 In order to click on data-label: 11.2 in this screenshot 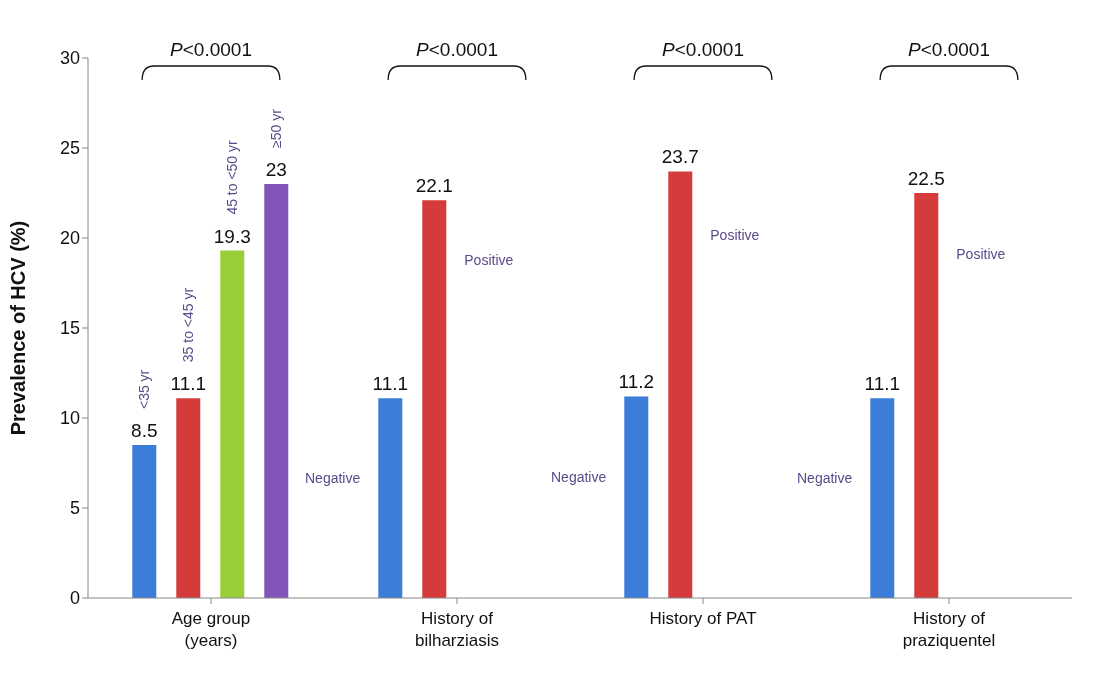, I will do `click(636, 382)`.